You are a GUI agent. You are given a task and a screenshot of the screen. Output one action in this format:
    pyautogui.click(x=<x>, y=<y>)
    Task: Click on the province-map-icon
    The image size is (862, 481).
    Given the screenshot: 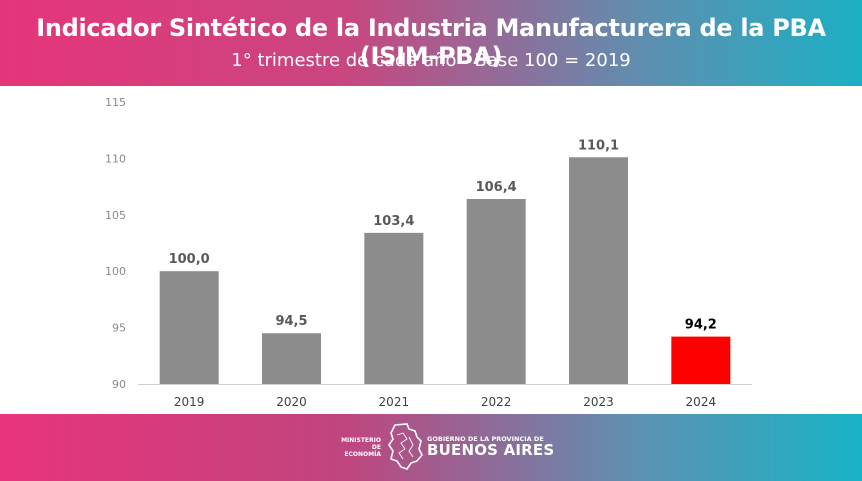 What is the action you would take?
    pyautogui.click(x=405, y=446)
    